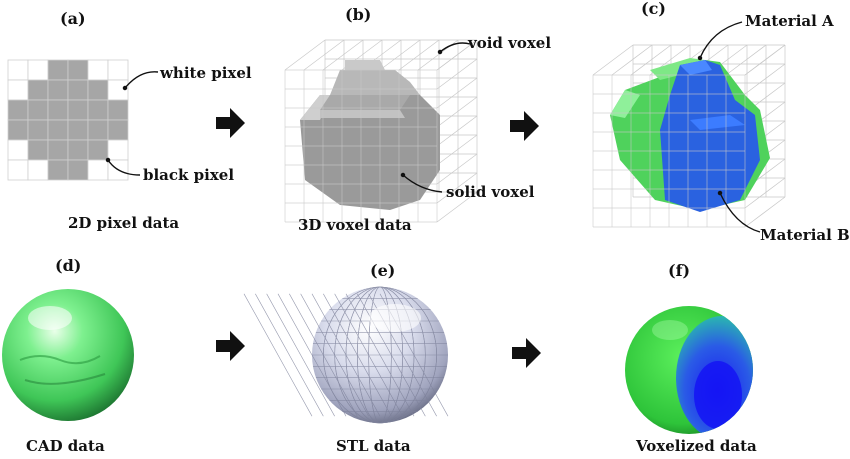  I want to click on arrow-e-to-f, so click(526, 353).